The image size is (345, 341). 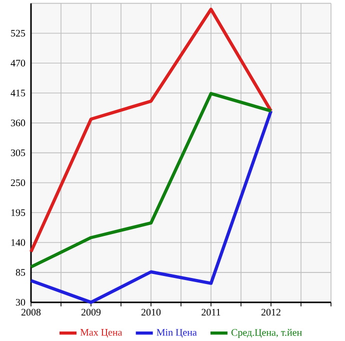 What do you see at coordinates (211, 312) in the screenshot?
I see `x-tick-label: 2011` at bounding box center [211, 312].